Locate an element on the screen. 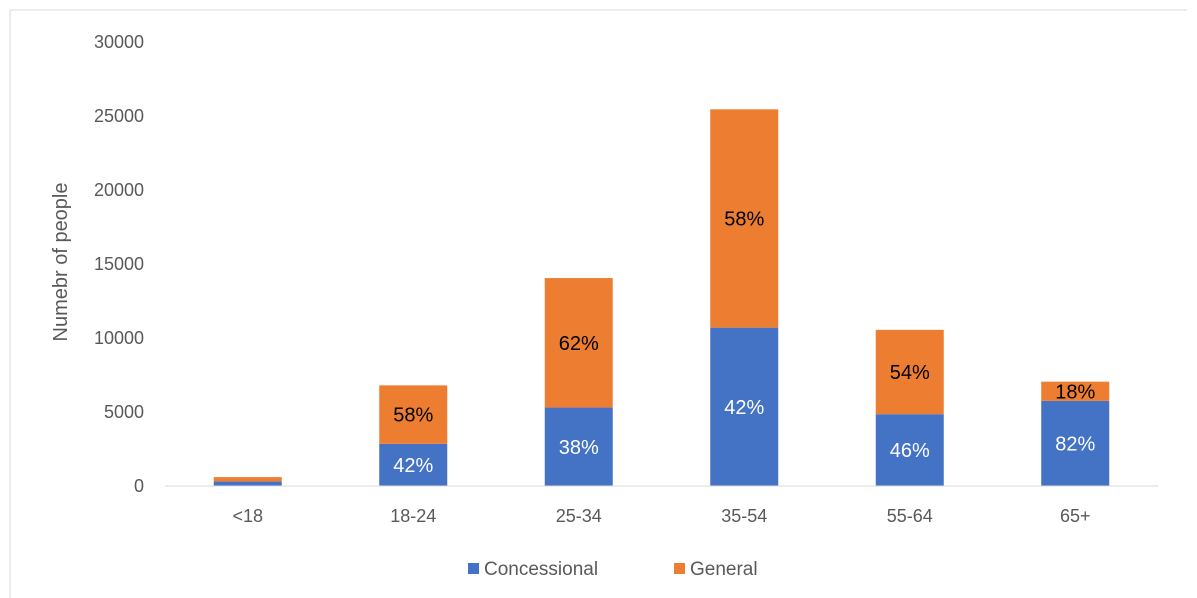  y-tick-label: 0 is located at coordinates (139, 486).